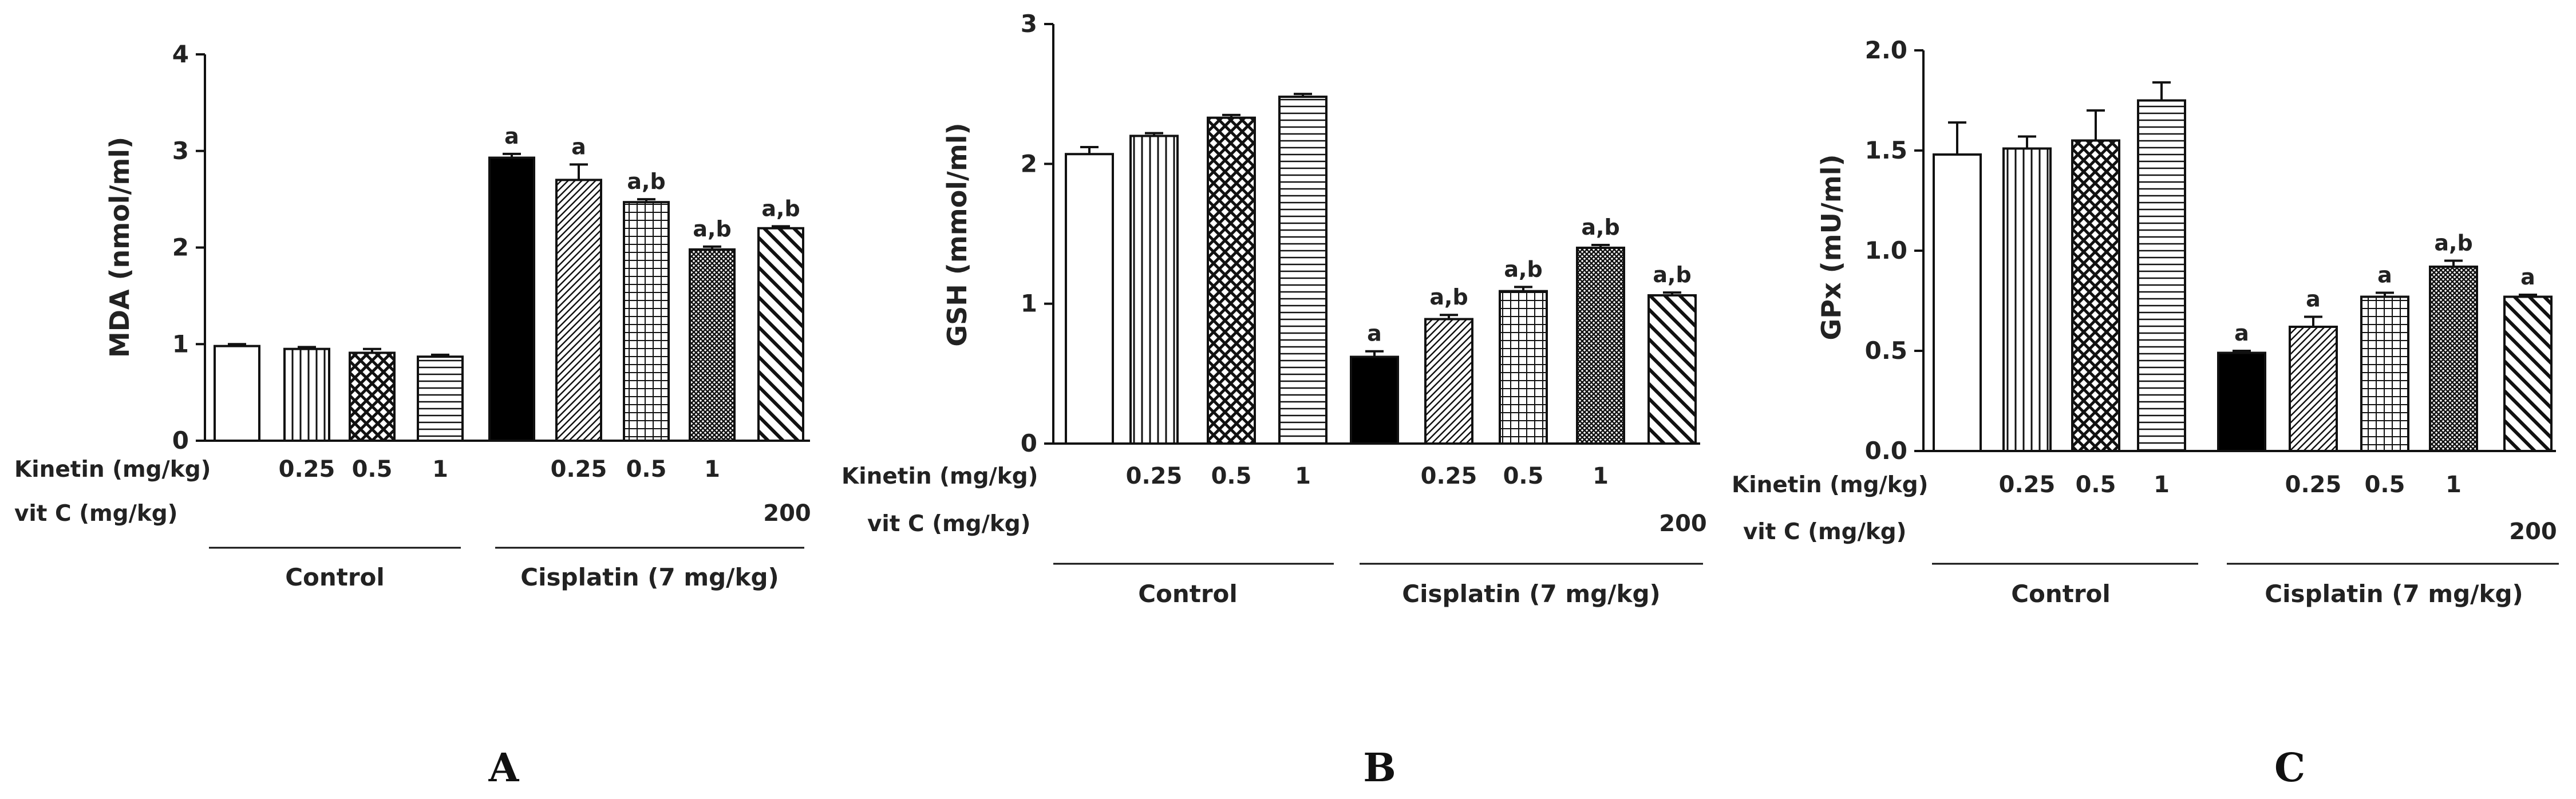 The image size is (2576, 799). I want to click on y-tick-label: 2.0, so click(1886, 50).